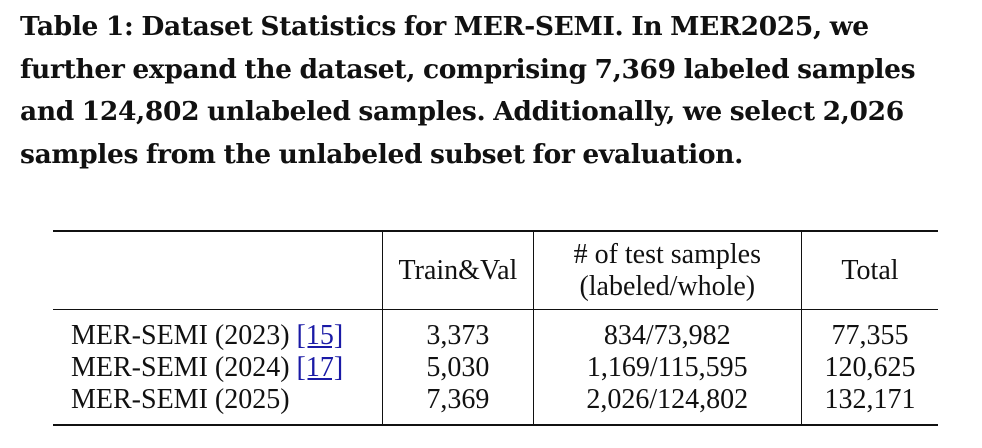  Describe the element at coordinates (667, 286) in the screenshot. I see `header-test-samples-line2: (labeled/whole)` at that location.